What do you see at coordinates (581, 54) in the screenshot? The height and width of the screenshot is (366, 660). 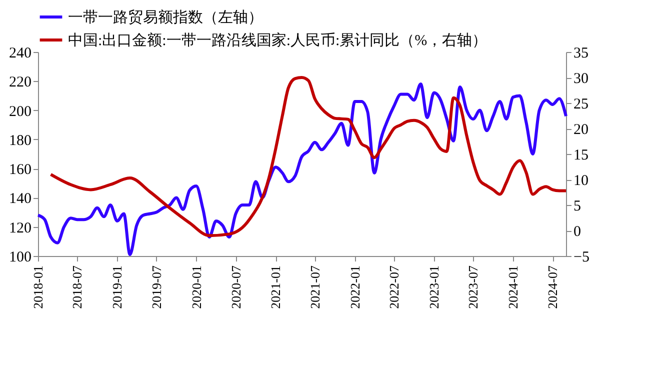 I see `y2-tick-label: 35` at bounding box center [581, 54].